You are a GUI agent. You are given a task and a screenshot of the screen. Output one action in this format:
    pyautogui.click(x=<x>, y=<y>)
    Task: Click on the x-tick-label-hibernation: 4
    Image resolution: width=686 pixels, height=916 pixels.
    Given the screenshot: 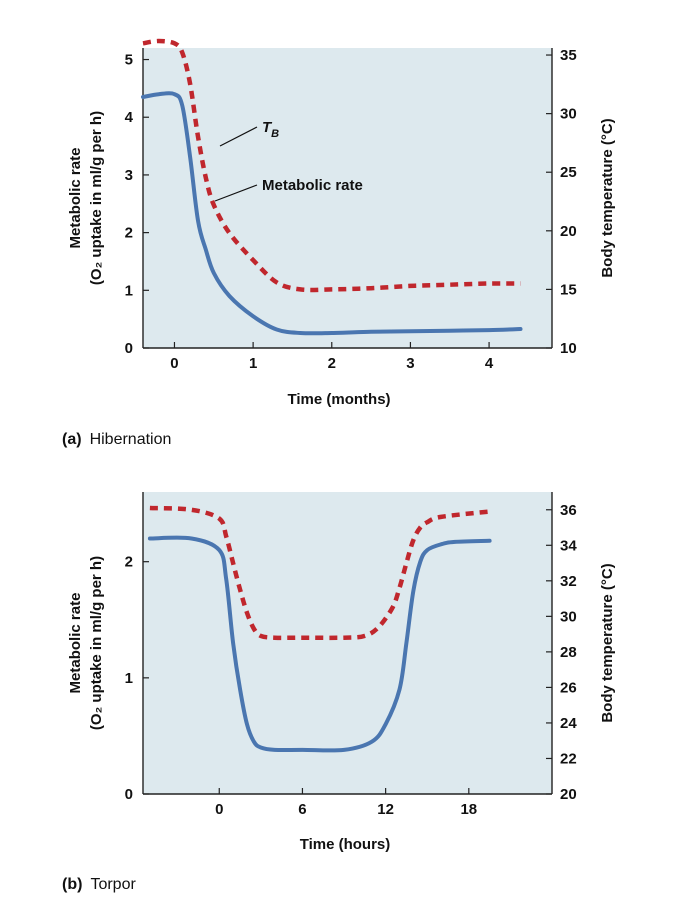 What is the action you would take?
    pyautogui.click(x=489, y=363)
    